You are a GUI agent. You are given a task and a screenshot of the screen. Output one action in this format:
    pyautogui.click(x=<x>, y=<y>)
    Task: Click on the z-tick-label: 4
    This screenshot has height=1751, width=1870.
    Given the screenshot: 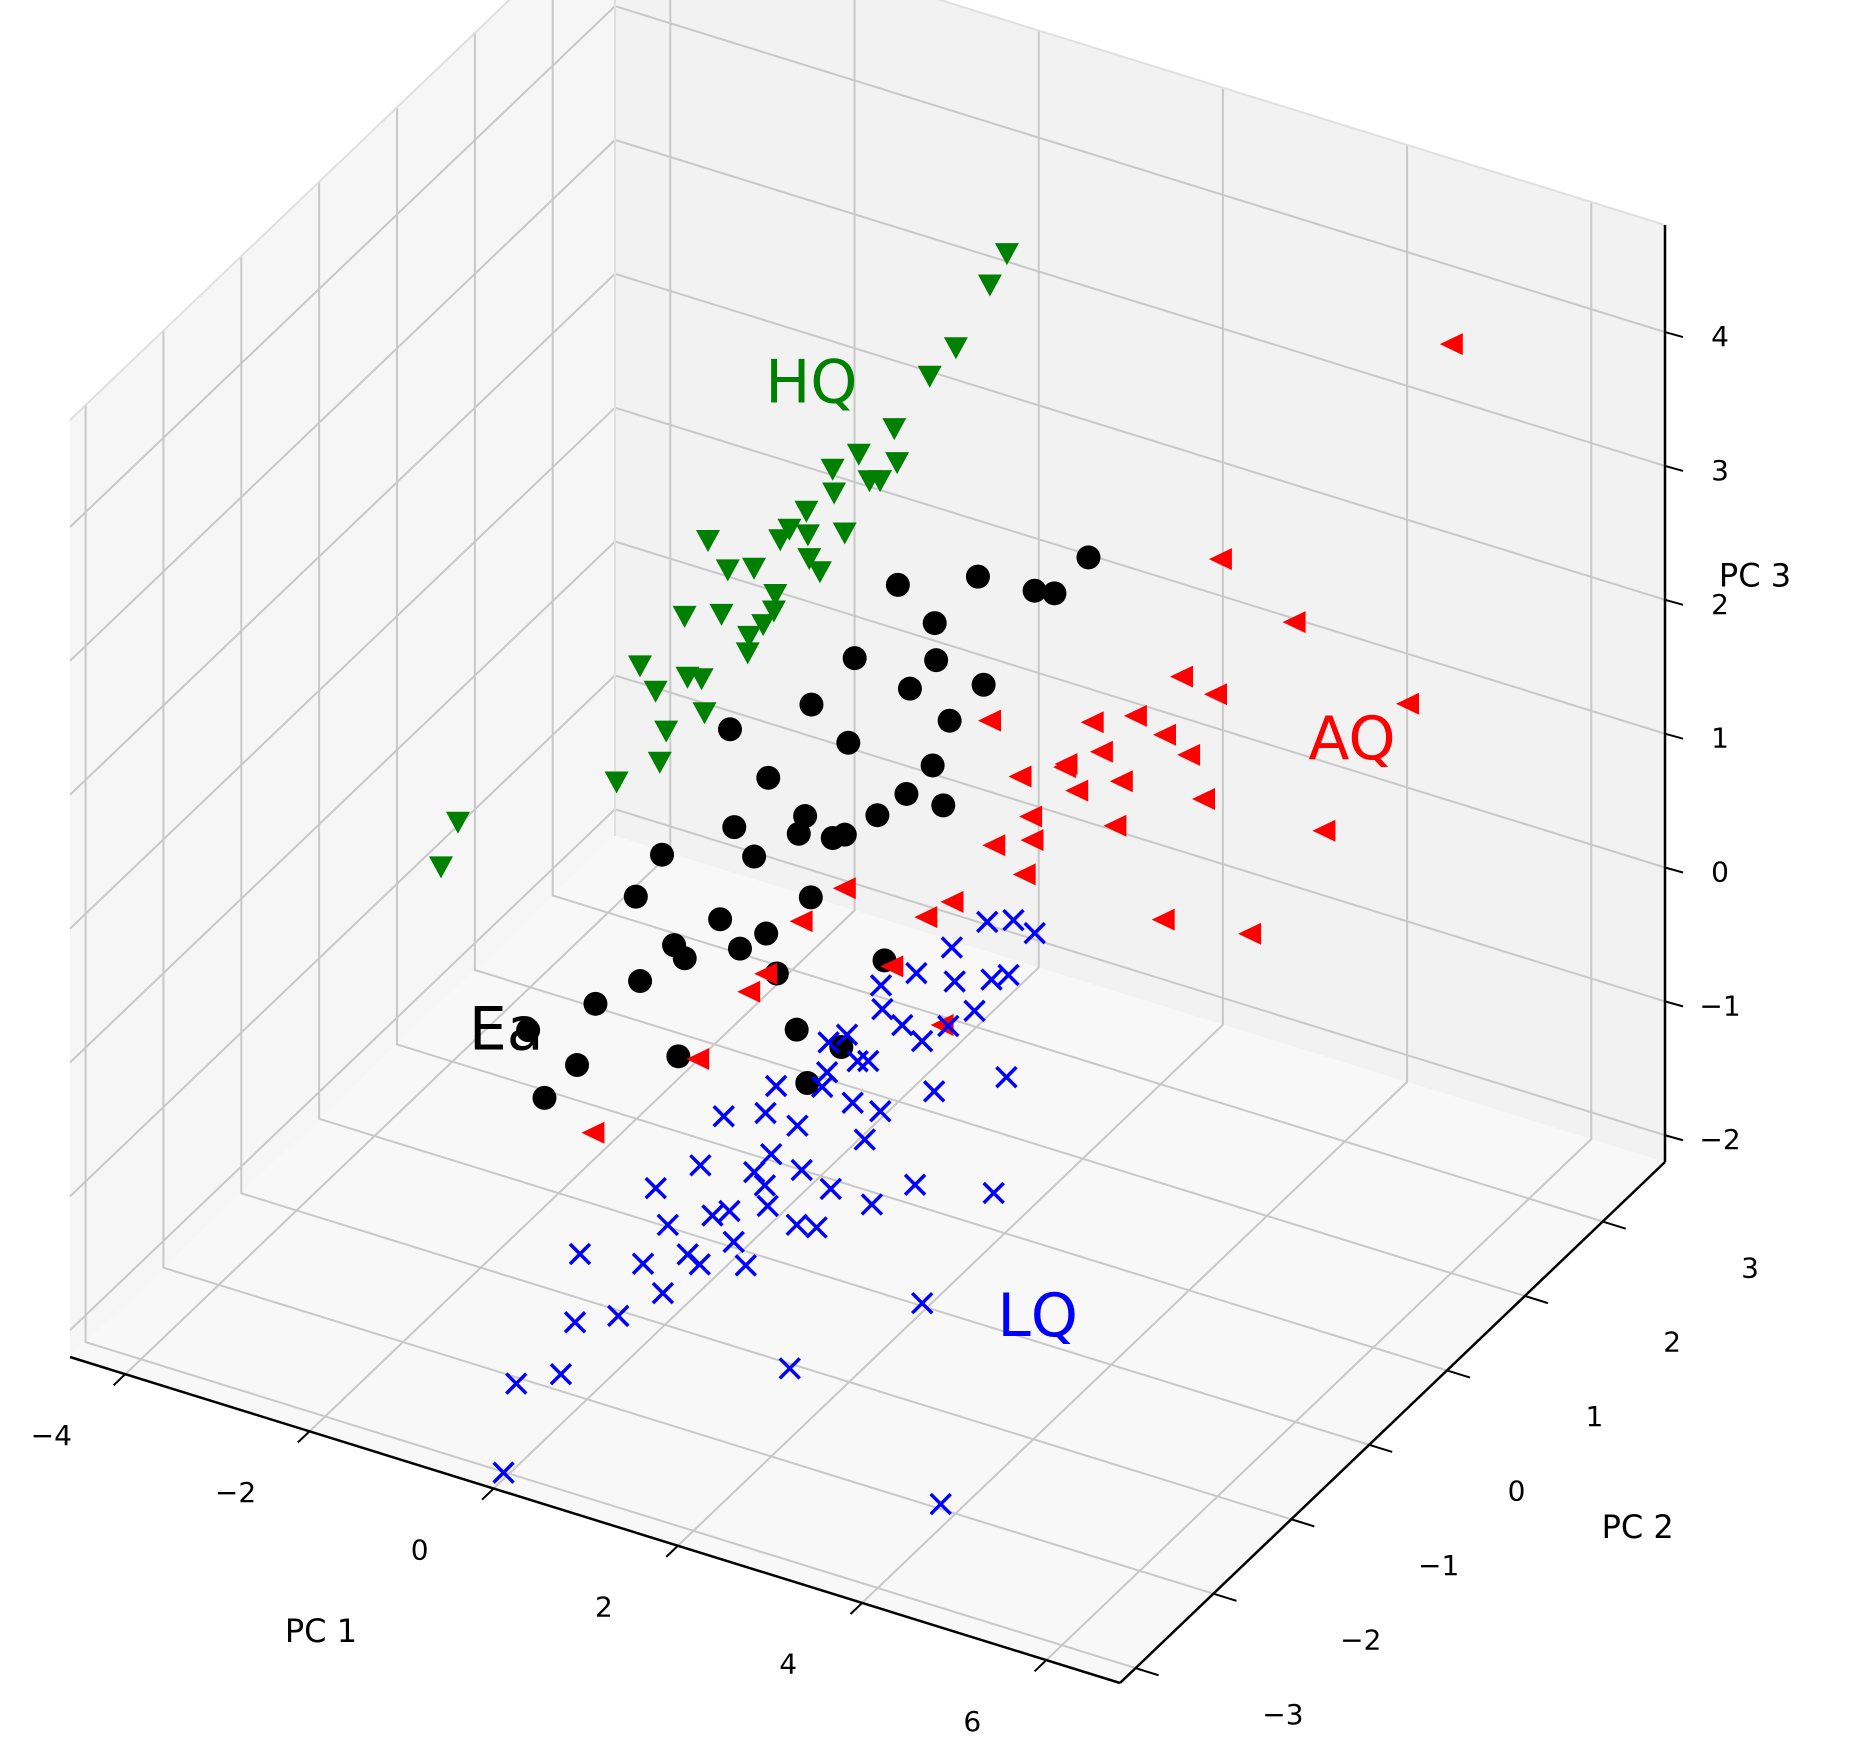 What is the action you would take?
    pyautogui.click(x=1720, y=336)
    